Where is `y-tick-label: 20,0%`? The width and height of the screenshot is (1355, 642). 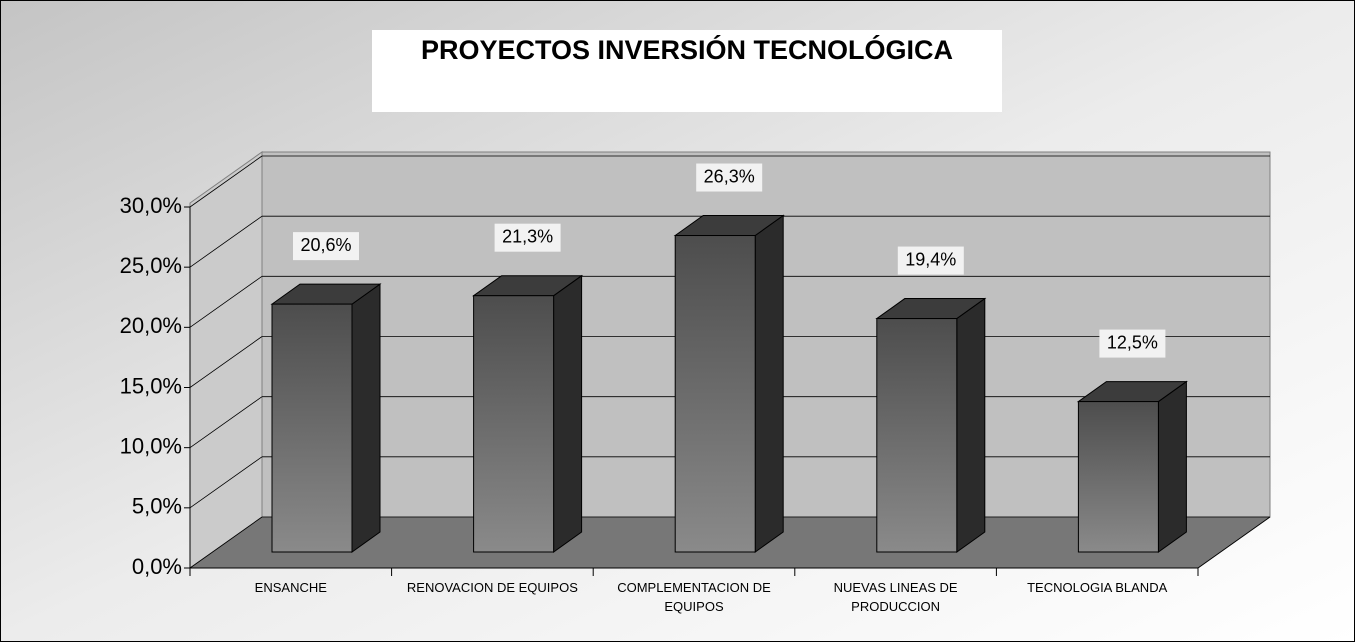 y-tick-label: 20,0% is located at coordinates (151, 325).